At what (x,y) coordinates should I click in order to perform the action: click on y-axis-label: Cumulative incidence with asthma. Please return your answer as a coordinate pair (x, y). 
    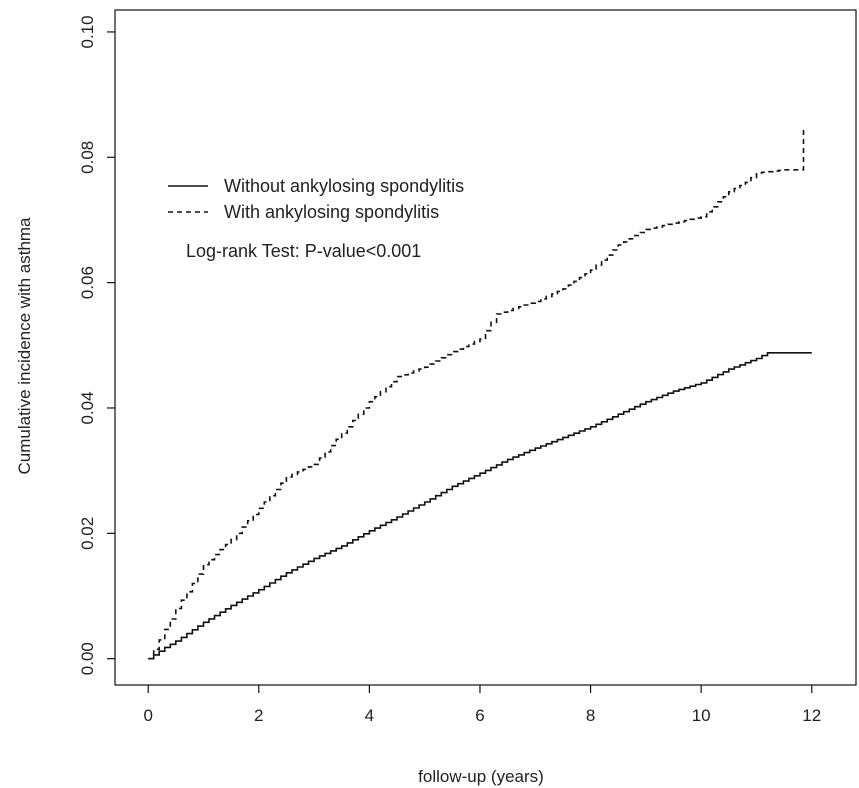
    Looking at the image, I should click on (24, 346).